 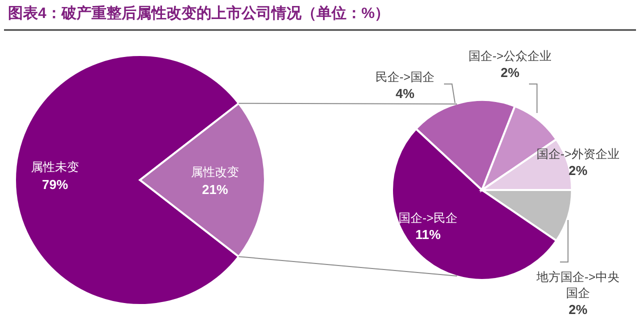 I want to click on slice-label: 国企->公众企业, so click(x=510, y=56).